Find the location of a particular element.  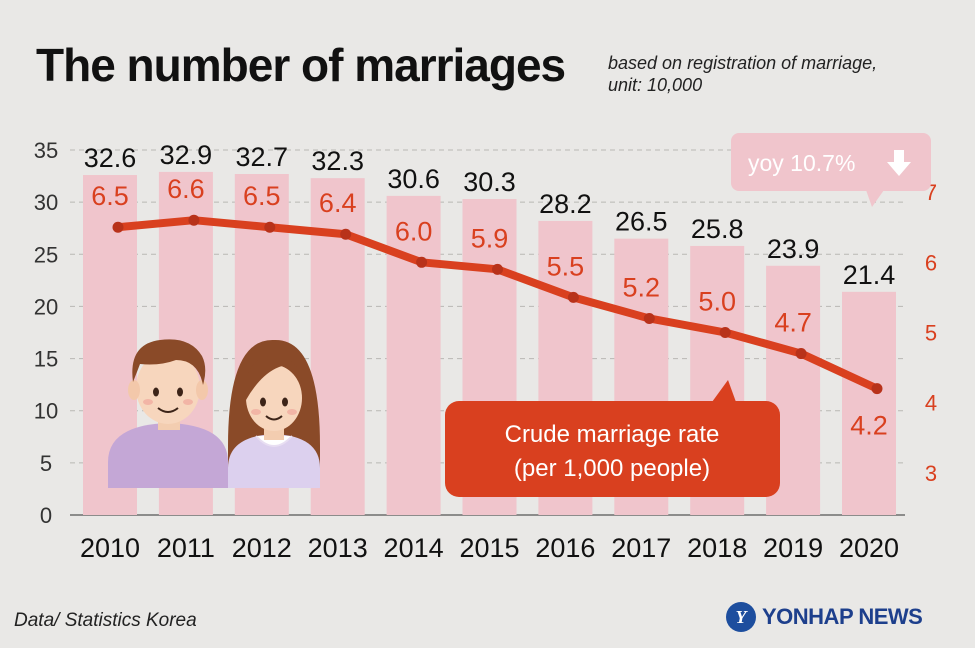

x-tick-label: 2014 is located at coordinates (414, 548).